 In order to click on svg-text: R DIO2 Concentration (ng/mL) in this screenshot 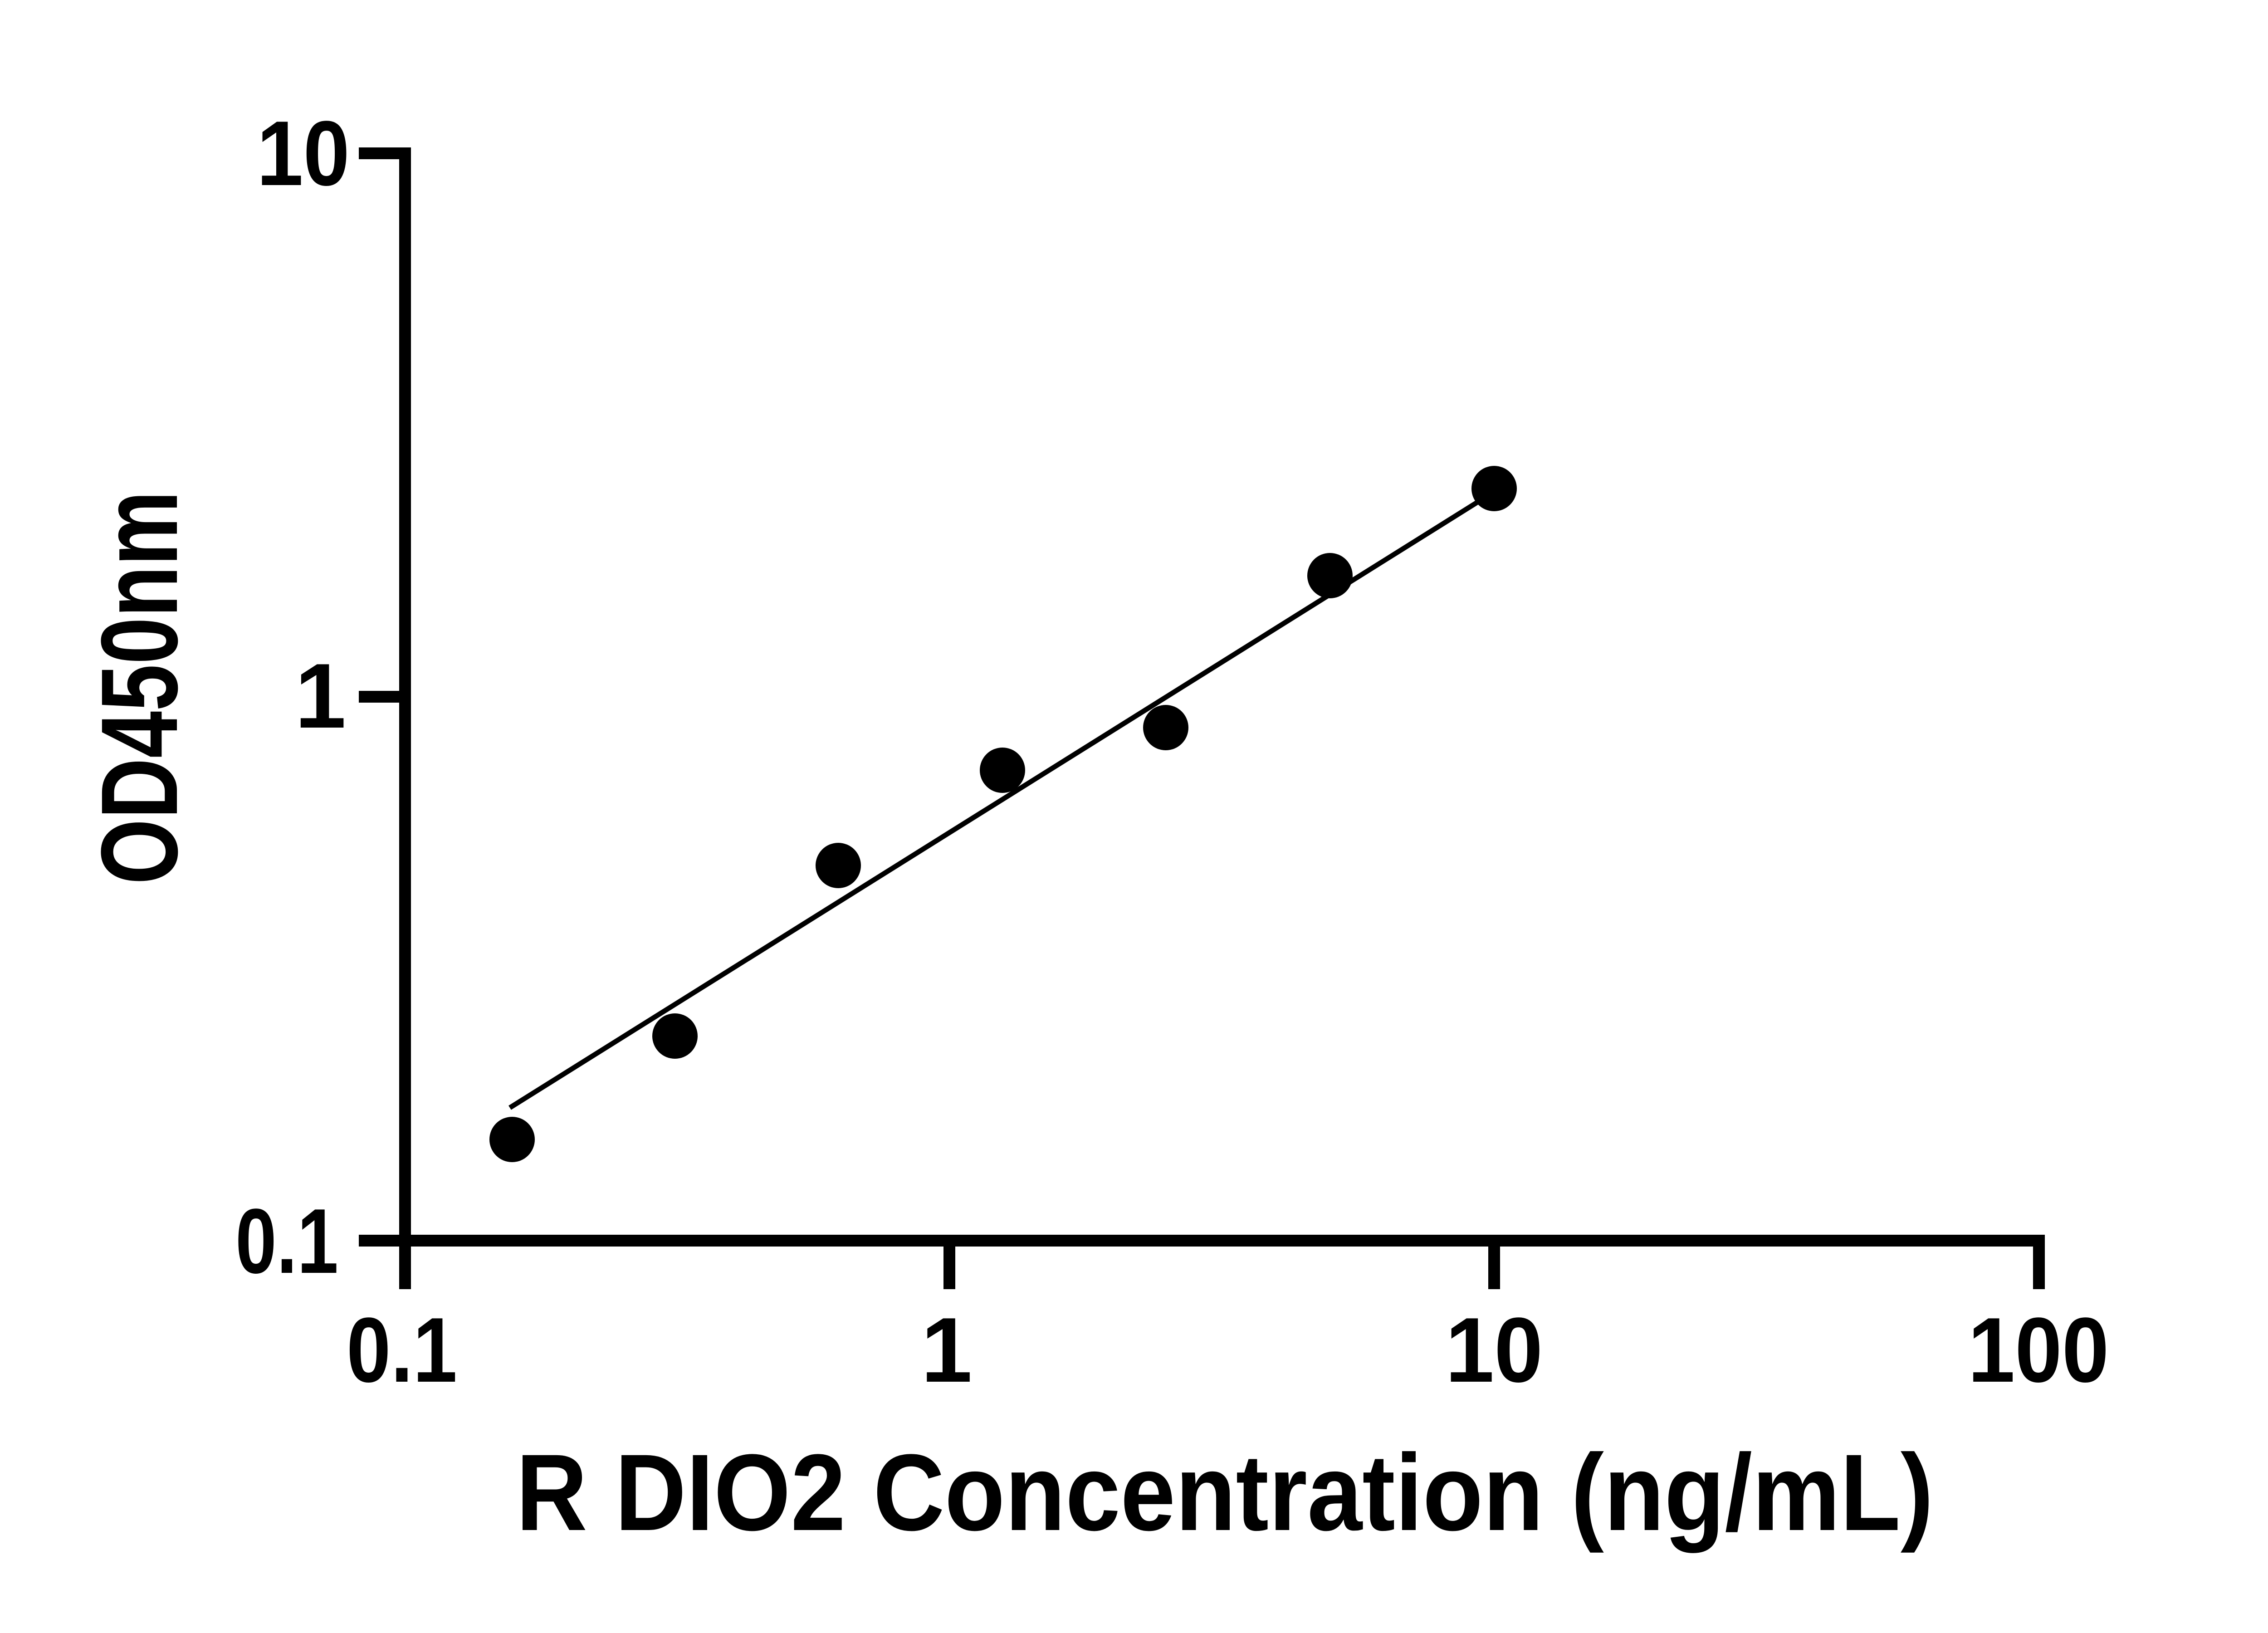, I will do `click(1225, 1492)`.